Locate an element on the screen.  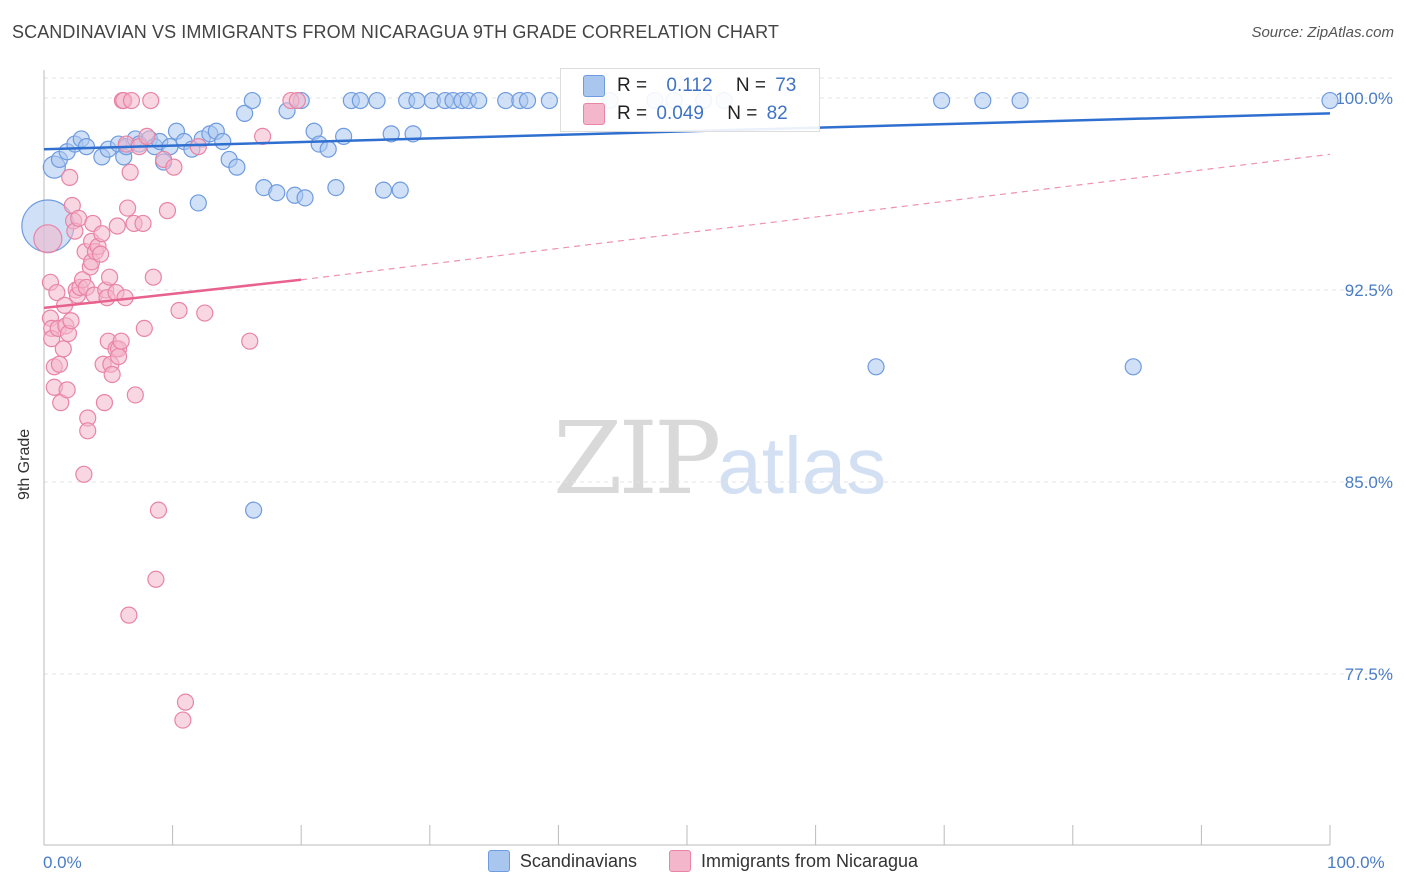
stats-box: R = 0.112 N = 73 R = 0.049 N = 82 is located at coordinates (690, 100).